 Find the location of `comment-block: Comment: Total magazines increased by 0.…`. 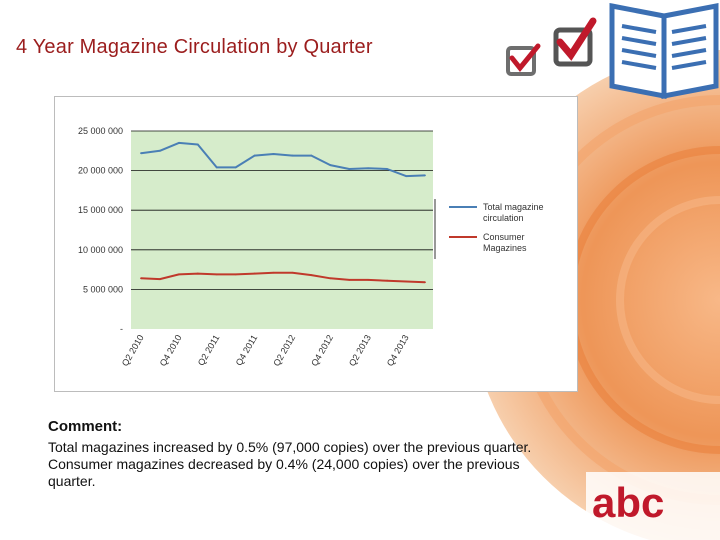

comment-block: Comment: Total magazines increased by 0.… is located at coordinates (328, 454).